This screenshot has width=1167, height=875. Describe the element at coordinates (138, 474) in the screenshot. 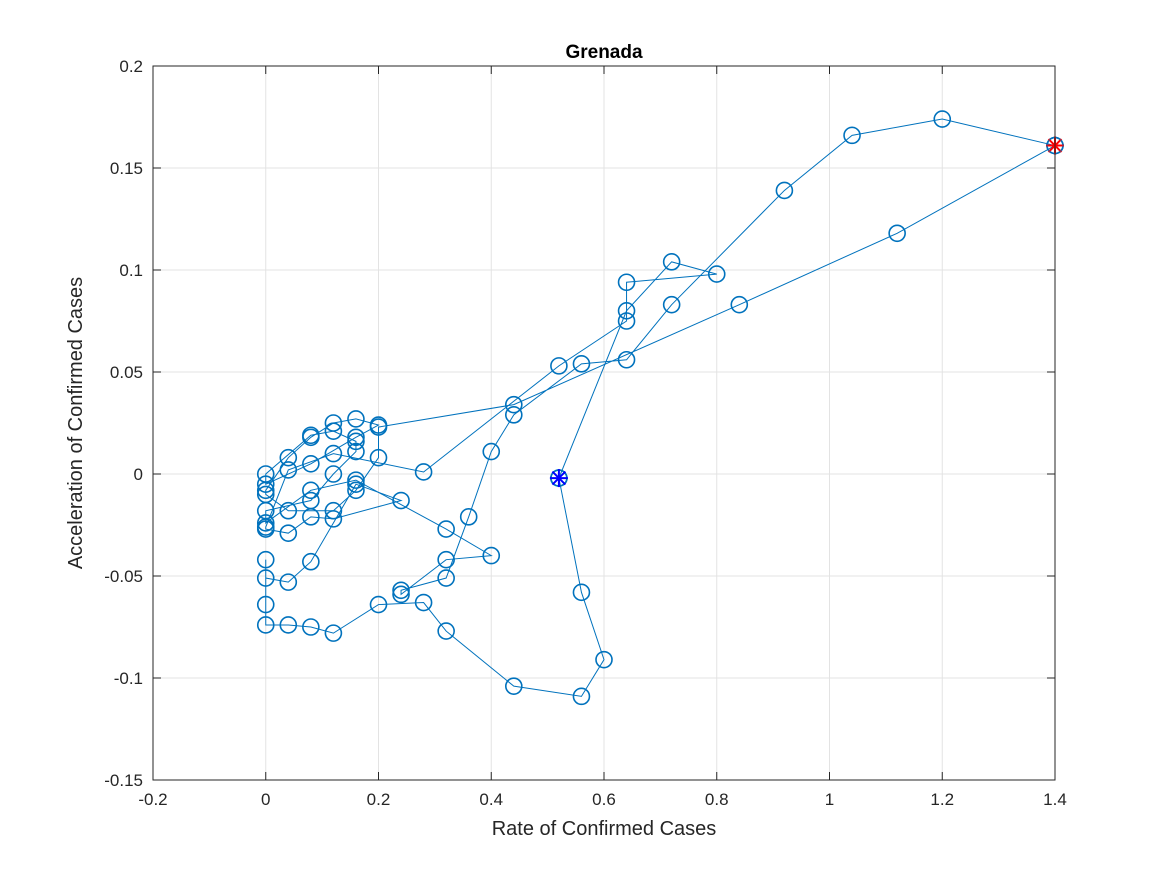

I see `y-tick-label: 0` at that location.